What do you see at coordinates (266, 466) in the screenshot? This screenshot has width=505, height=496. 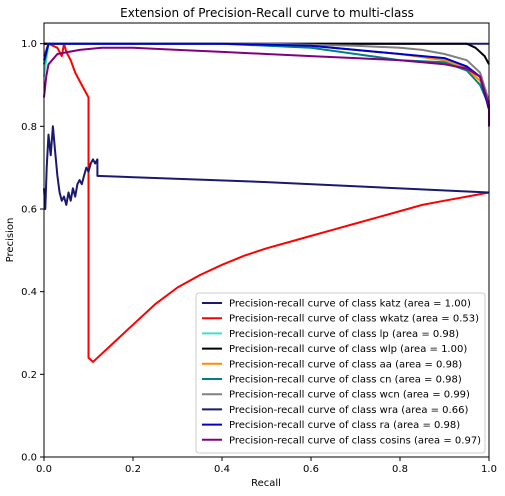 I see `x-axis: 0.0 0.2 0.4 0.6 0.8 1.0` at bounding box center [266, 466].